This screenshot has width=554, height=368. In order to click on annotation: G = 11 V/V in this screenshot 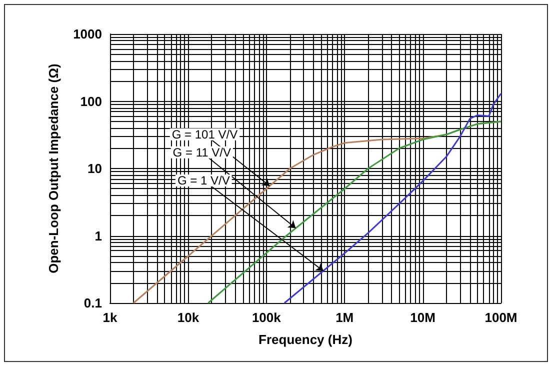, I will do `click(201, 152)`.